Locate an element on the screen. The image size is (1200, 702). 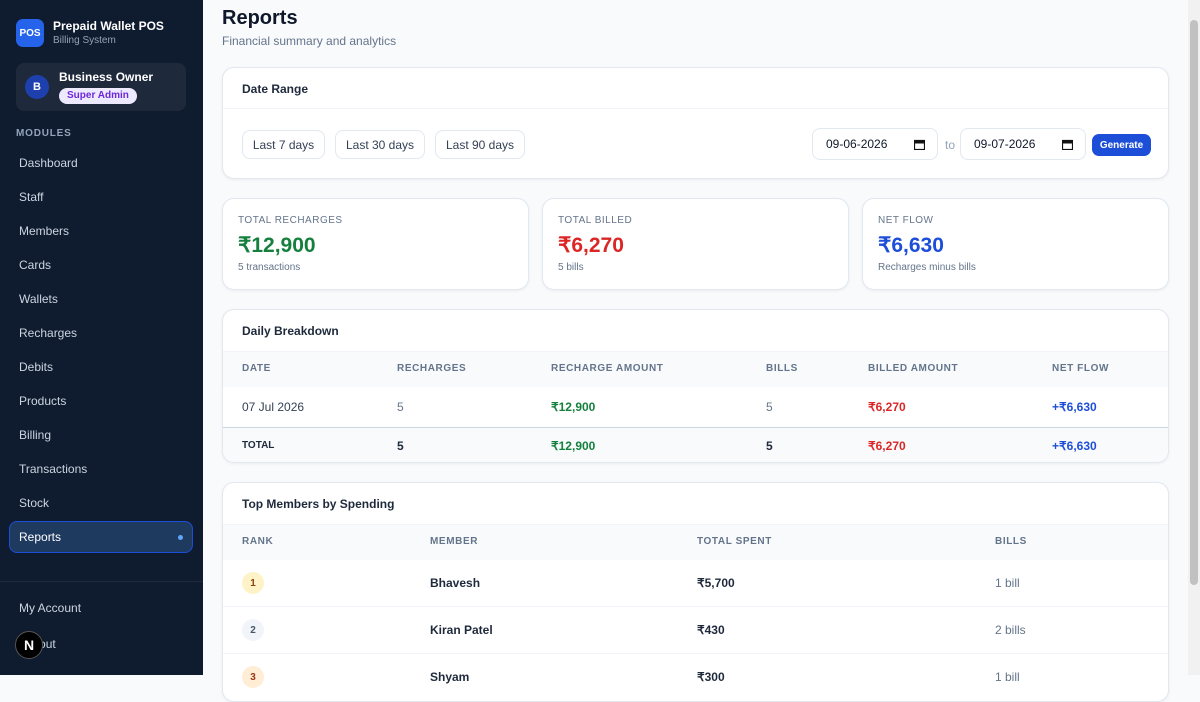
column-header: NET FLOW is located at coordinates (1081, 368).